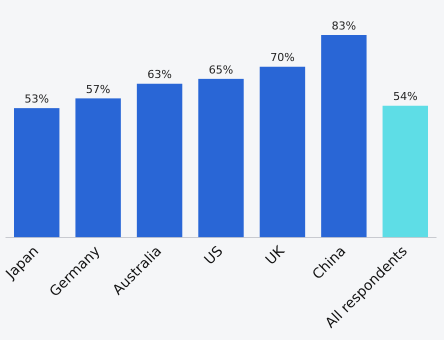 The width and height of the screenshot is (444, 340). I want to click on data-label: 57%, so click(98, 89).